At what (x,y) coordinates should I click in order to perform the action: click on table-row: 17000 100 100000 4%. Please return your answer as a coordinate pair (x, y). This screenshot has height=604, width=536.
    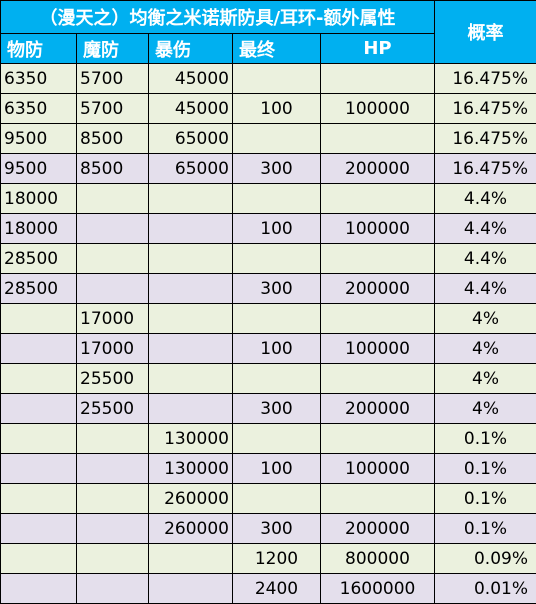
    Looking at the image, I should click on (268, 348).